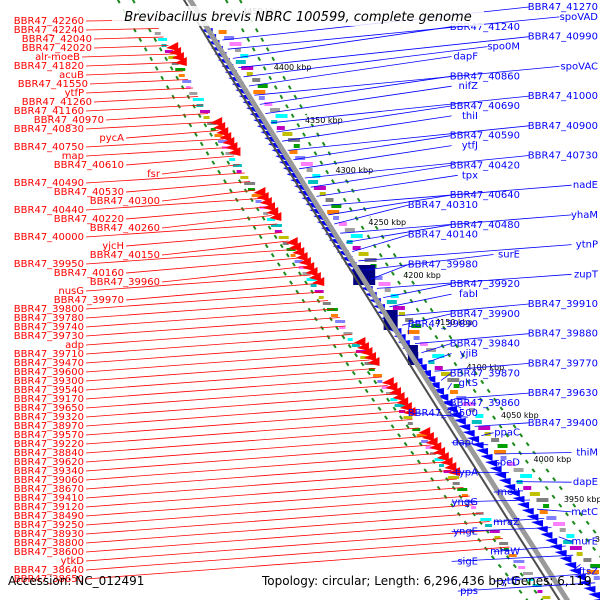  I want to click on left-gene-label: map, so click(73, 156).